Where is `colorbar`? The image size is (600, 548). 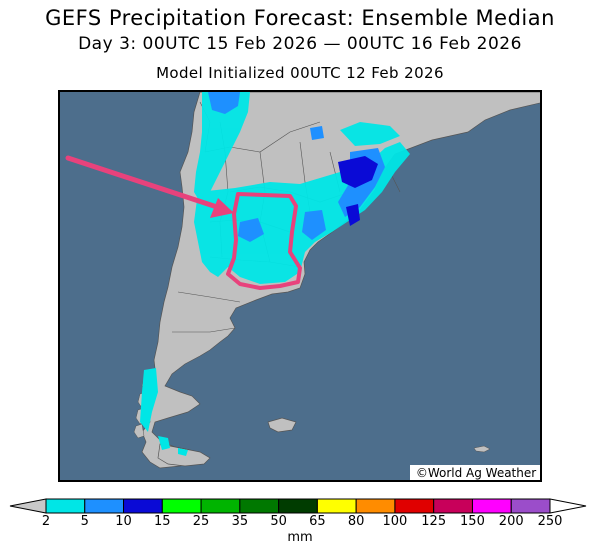
colorbar is located at coordinates (298, 506).